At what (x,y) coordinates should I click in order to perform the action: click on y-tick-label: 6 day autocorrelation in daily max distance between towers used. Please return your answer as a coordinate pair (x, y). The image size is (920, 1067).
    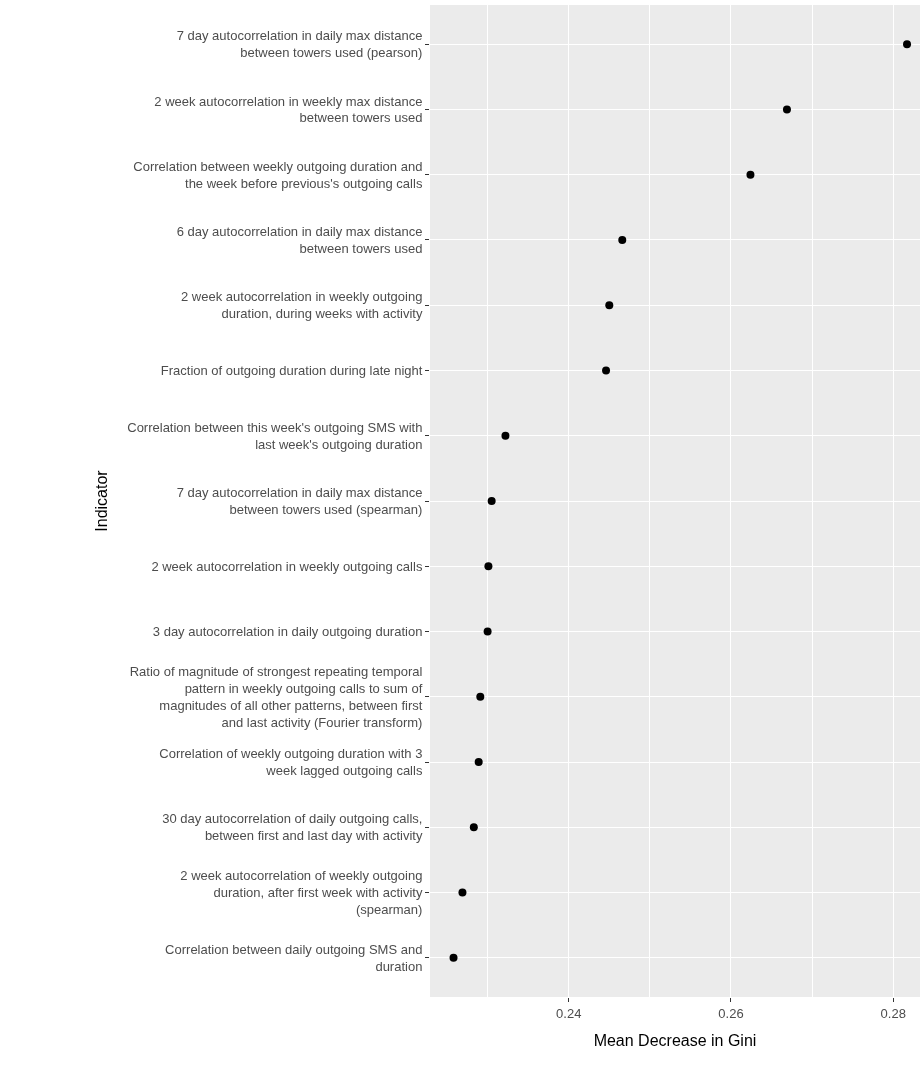
    Looking at the image, I should click on (299, 240).